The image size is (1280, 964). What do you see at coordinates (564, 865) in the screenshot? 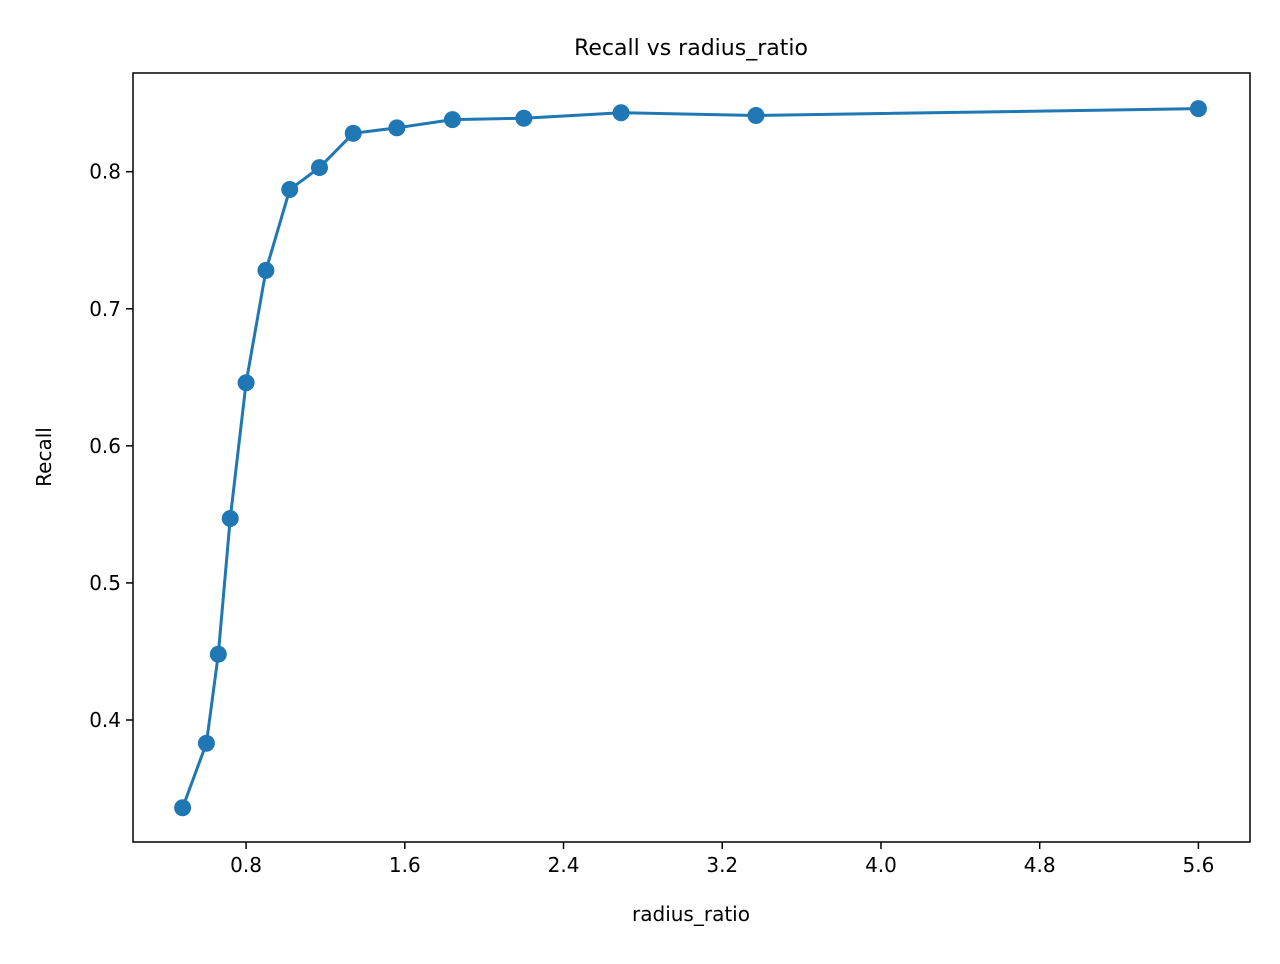
I see `x-tick-label: 2.4` at bounding box center [564, 865].